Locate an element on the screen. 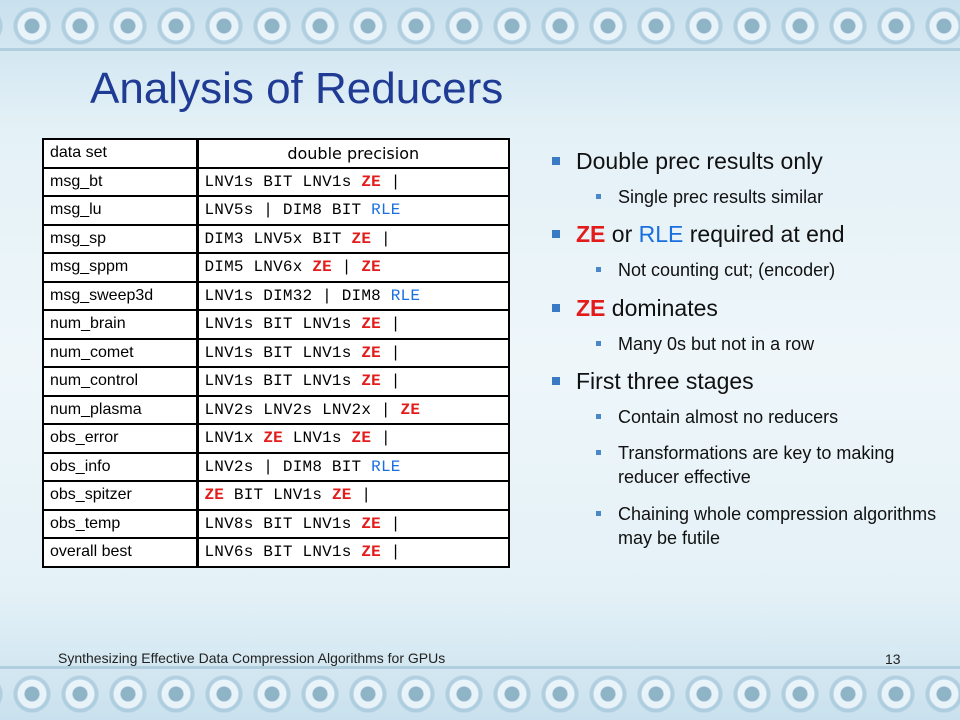 Image resolution: width=960 pixels, height=720 pixels. sub-bullet-item: Not counting cut; (encoder) is located at coordinates (750, 270).